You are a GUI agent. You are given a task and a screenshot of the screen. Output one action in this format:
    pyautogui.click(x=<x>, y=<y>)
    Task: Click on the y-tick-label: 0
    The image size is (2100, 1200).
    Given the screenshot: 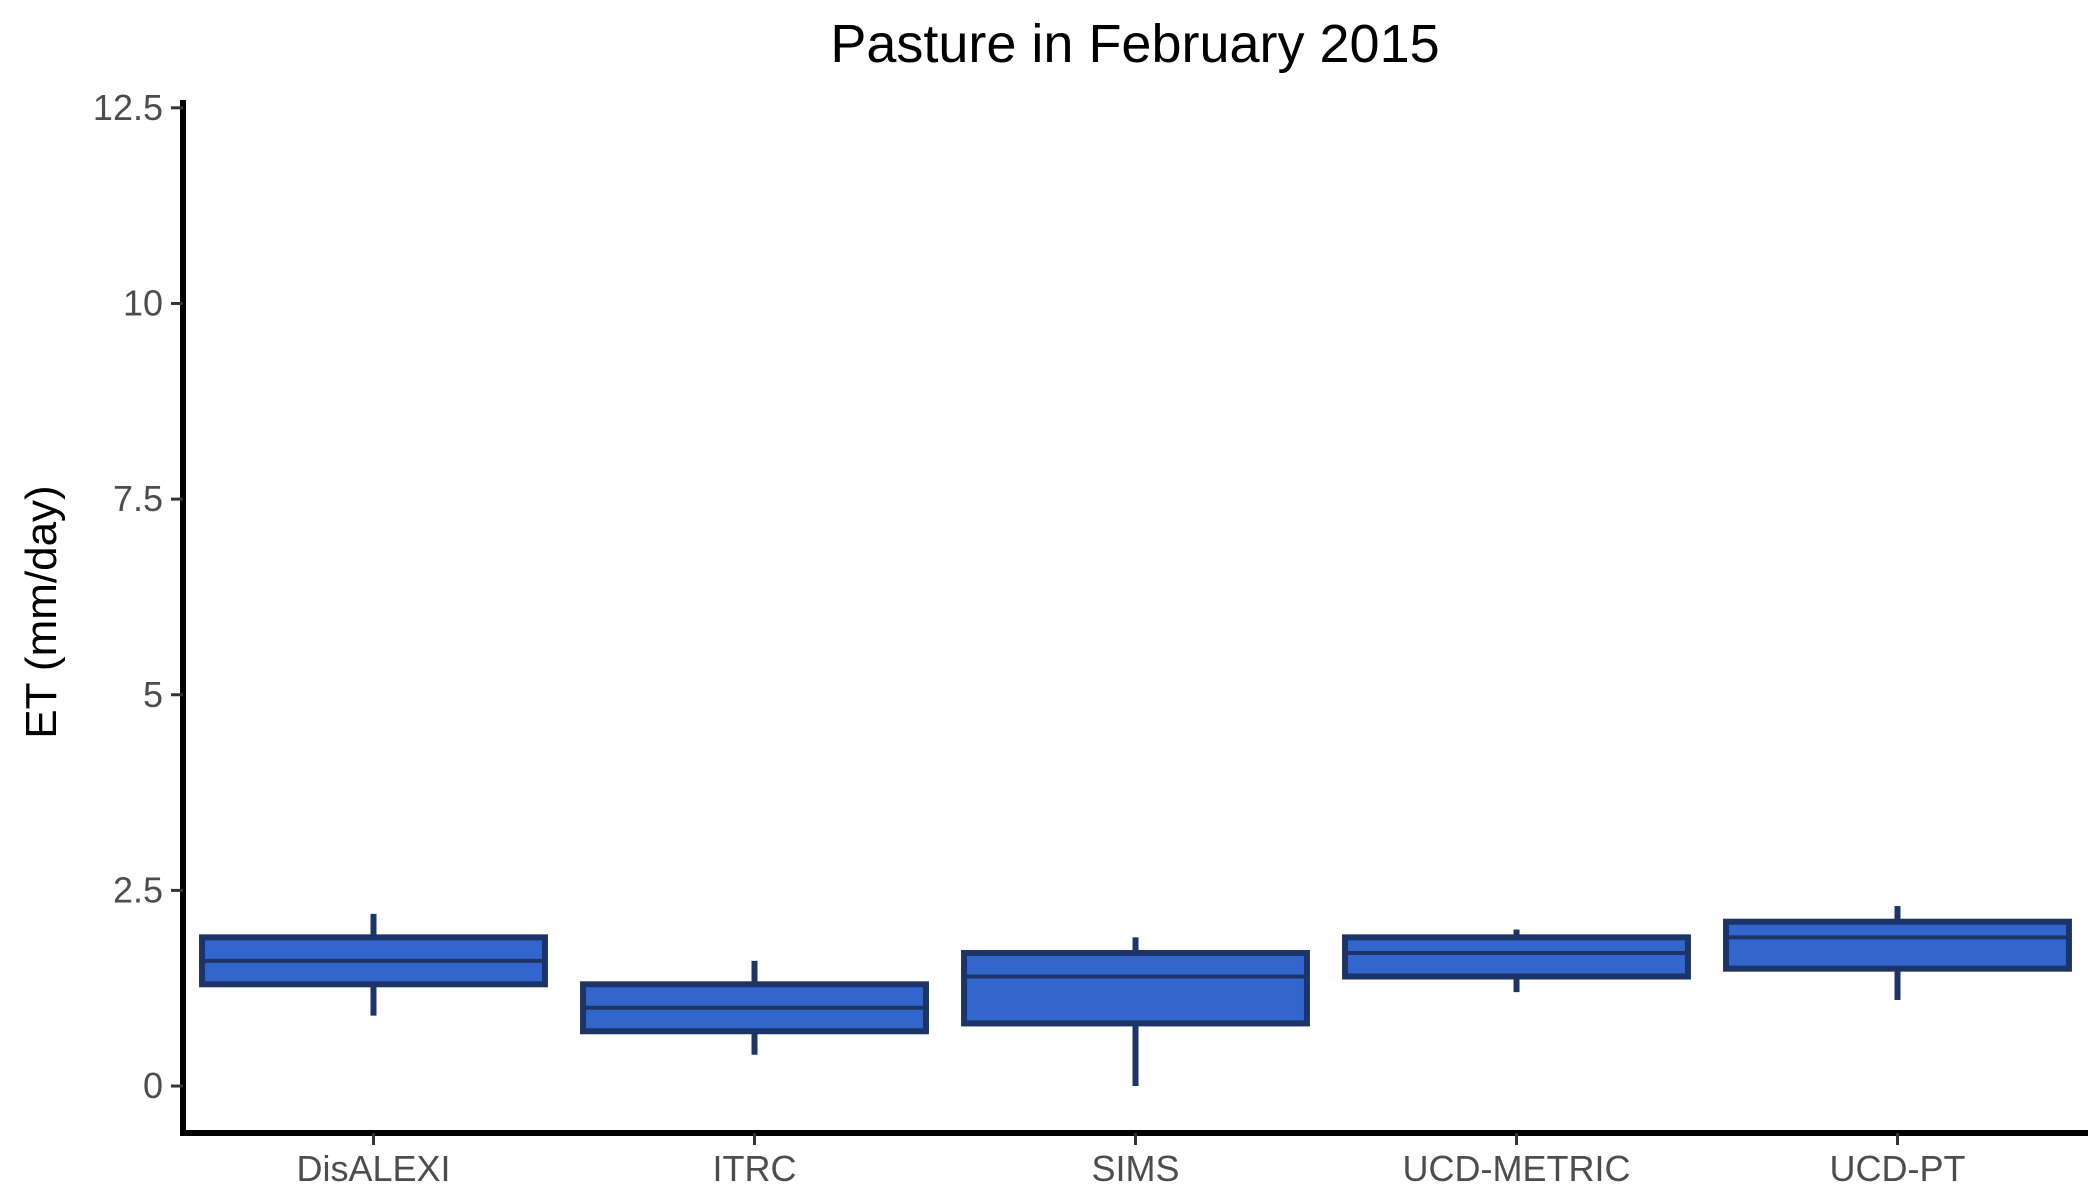 What is the action you would take?
    pyautogui.click(x=153, y=1085)
    